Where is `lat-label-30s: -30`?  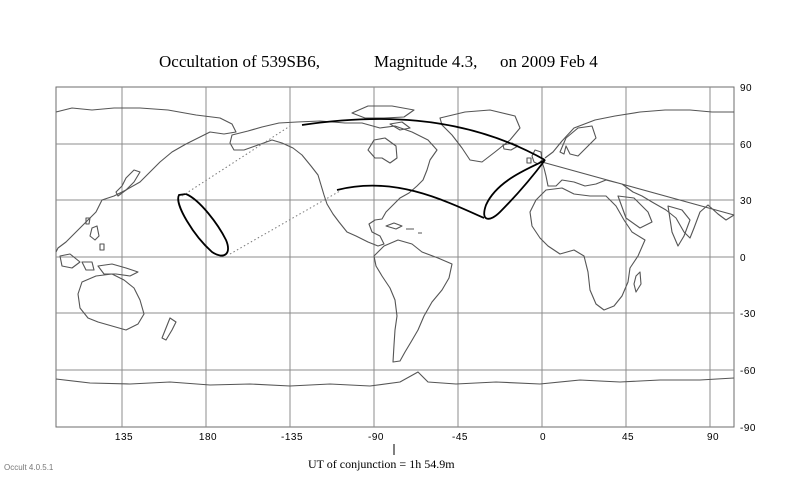 lat-label-30s: -30 is located at coordinates (748, 314).